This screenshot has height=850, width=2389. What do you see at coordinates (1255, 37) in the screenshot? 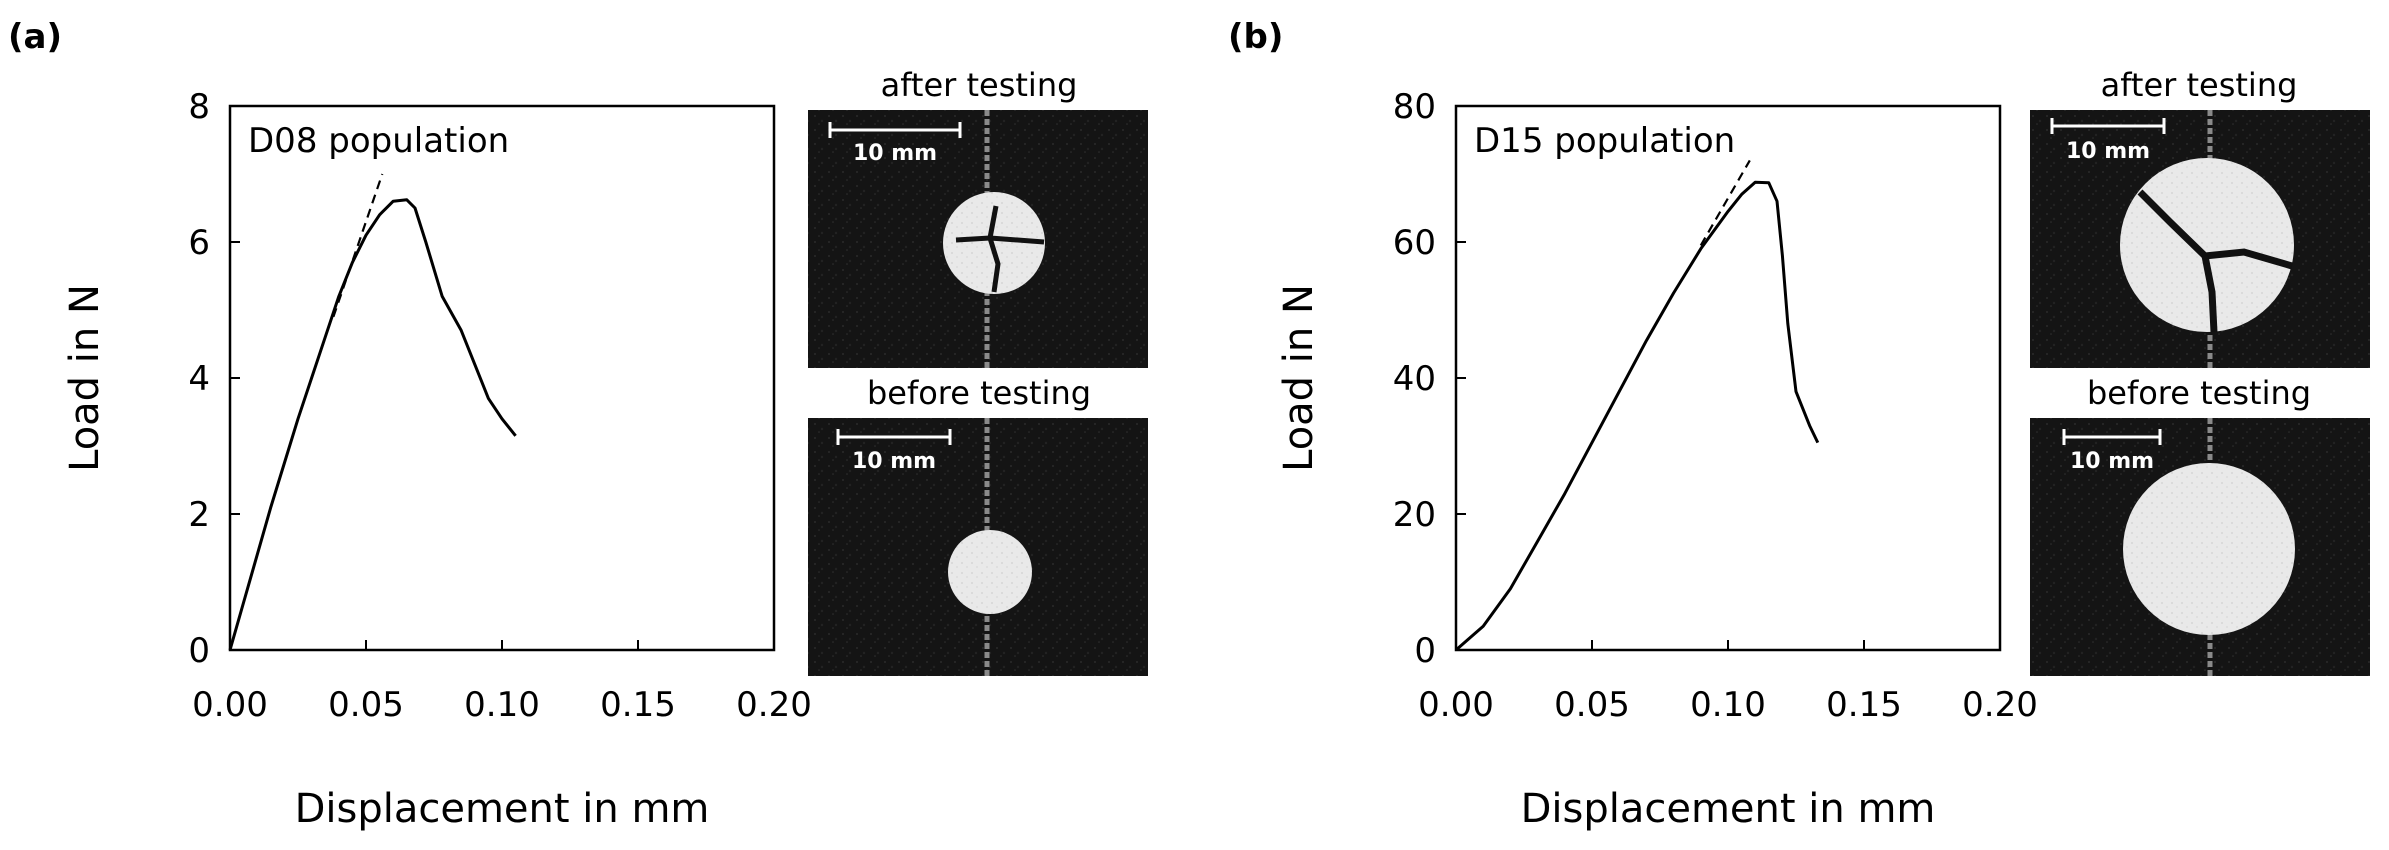
I see `panel-b-label: (b)` at bounding box center [1255, 37].